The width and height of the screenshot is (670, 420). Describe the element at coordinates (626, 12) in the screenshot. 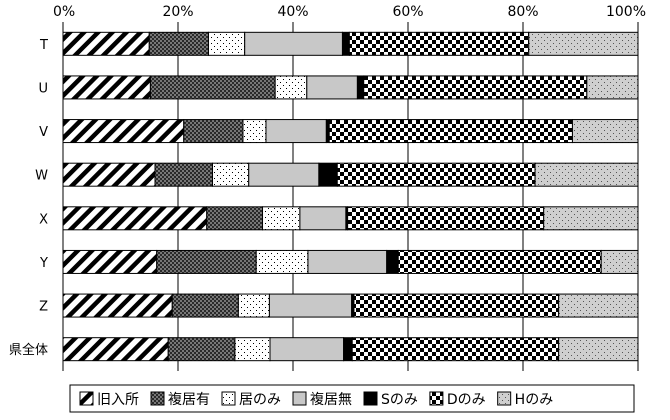

I see `x-tick-label: 100%` at that location.